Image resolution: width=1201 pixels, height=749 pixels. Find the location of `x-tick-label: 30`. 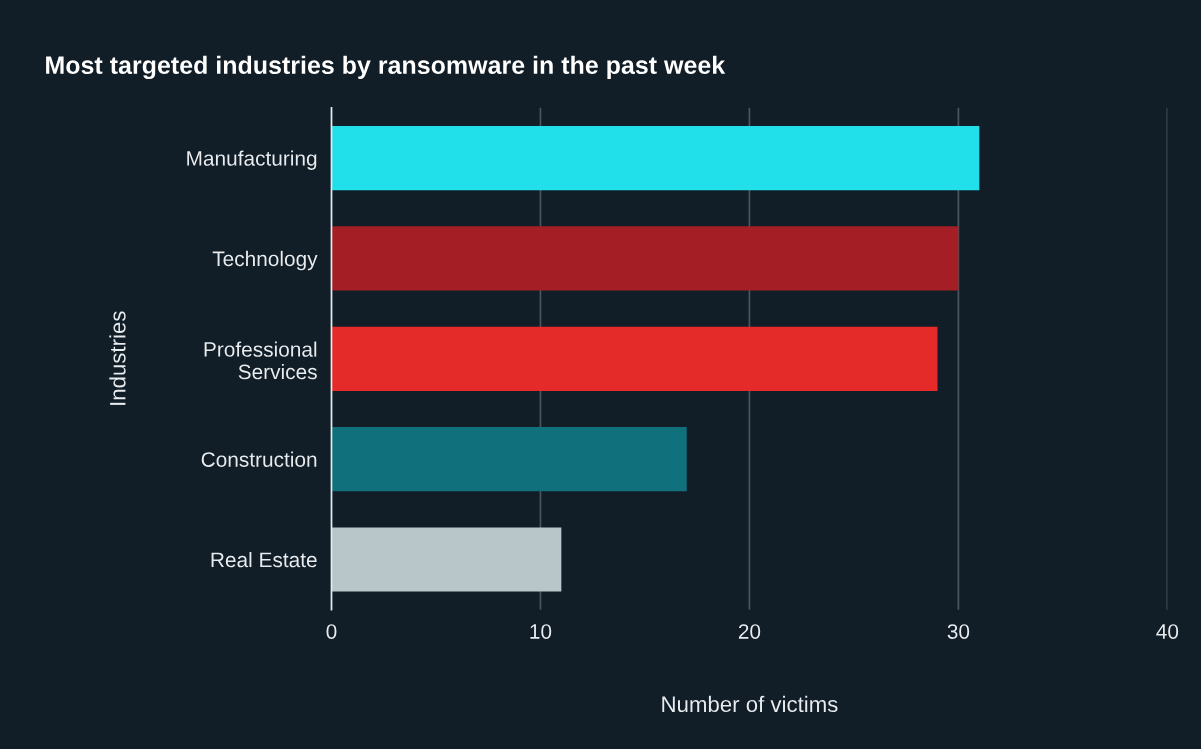

x-tick-label: 30 is located at coordinates (958, 631).